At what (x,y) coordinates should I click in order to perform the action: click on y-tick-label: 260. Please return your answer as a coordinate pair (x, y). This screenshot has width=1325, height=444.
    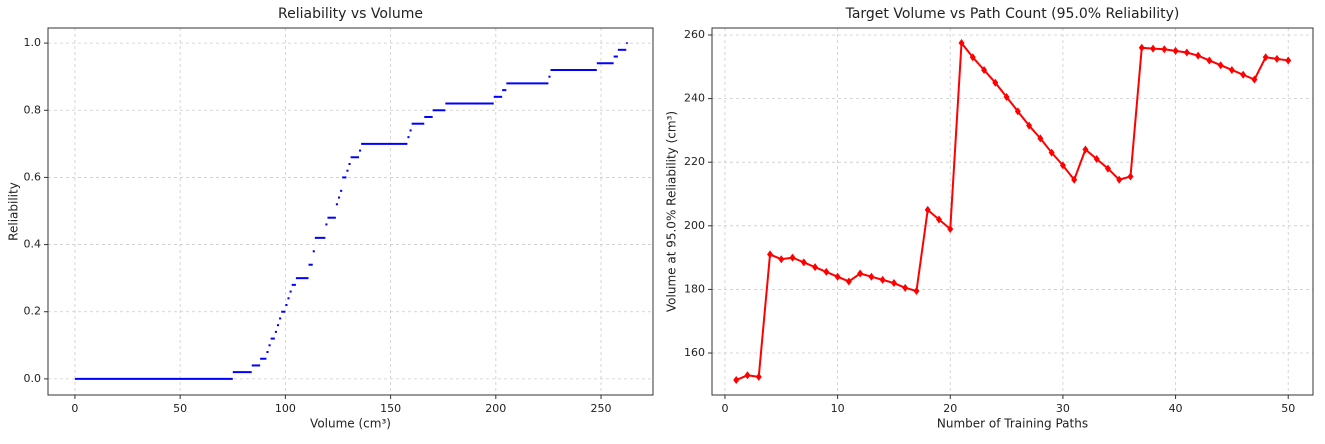
    Looking at the image, I should click on (694, 34).